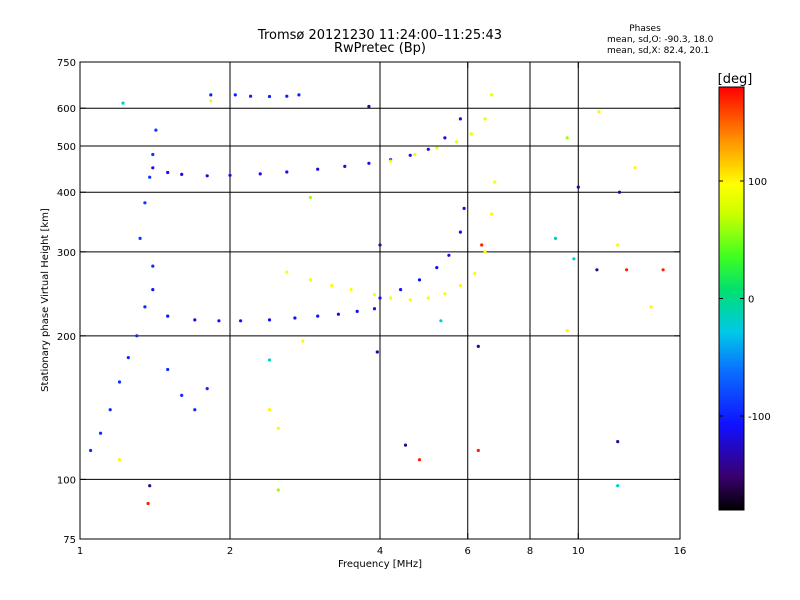 Image resolution: width=800 pixels, height=600 pixels. Describe the element at coordinates (66, 337) in the screenshot. I see `y-tick-label: 200` at that location.